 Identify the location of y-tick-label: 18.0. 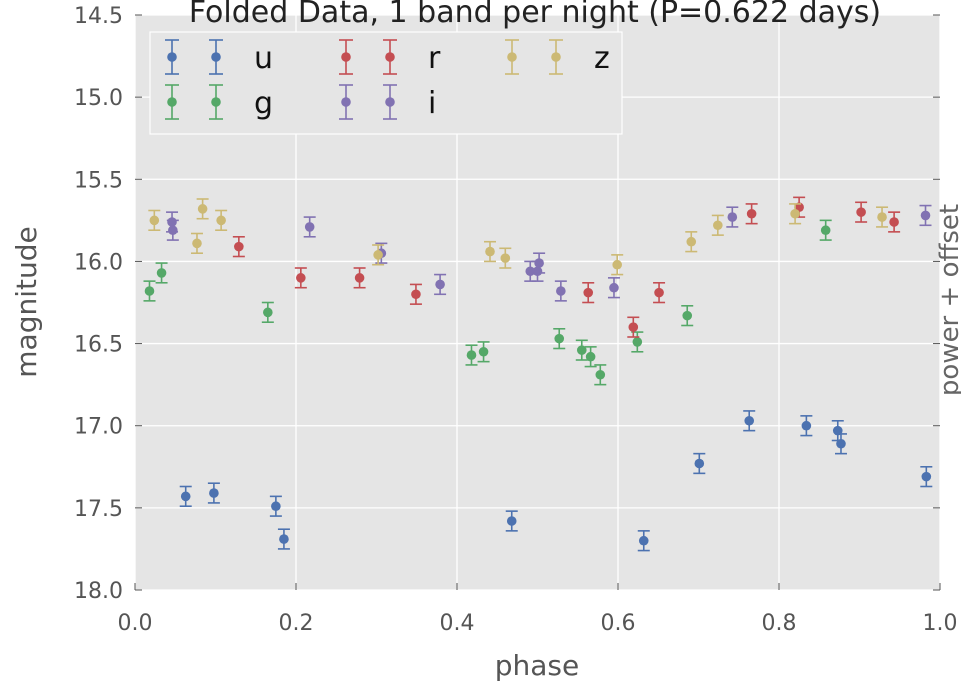
(98, 591).